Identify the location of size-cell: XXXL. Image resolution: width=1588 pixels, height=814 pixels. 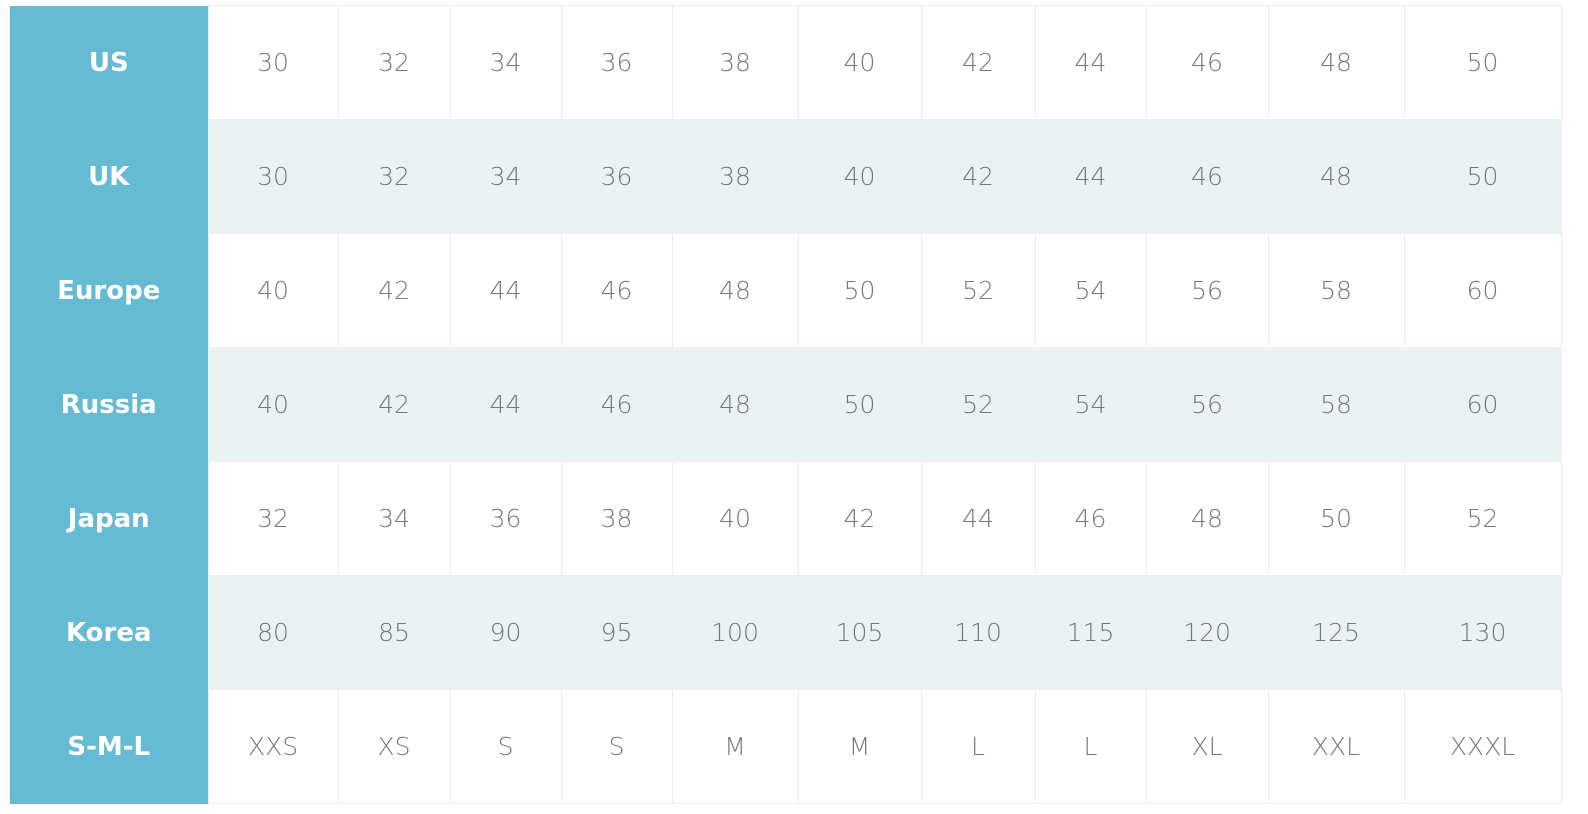
(1482, 746).